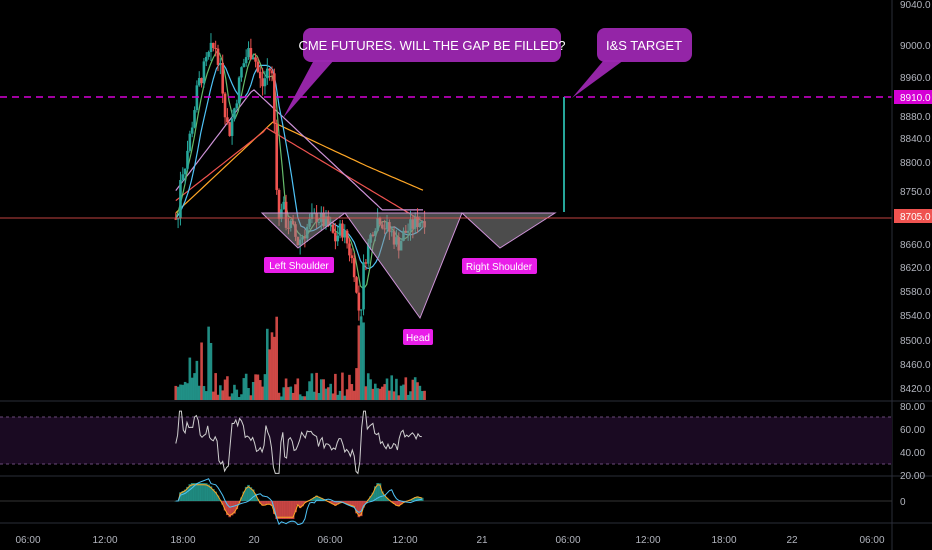  What do you see at coordinates (254, 540) in the screenshot?
I see `time-tick: 20` at bounding box center [254, 540].